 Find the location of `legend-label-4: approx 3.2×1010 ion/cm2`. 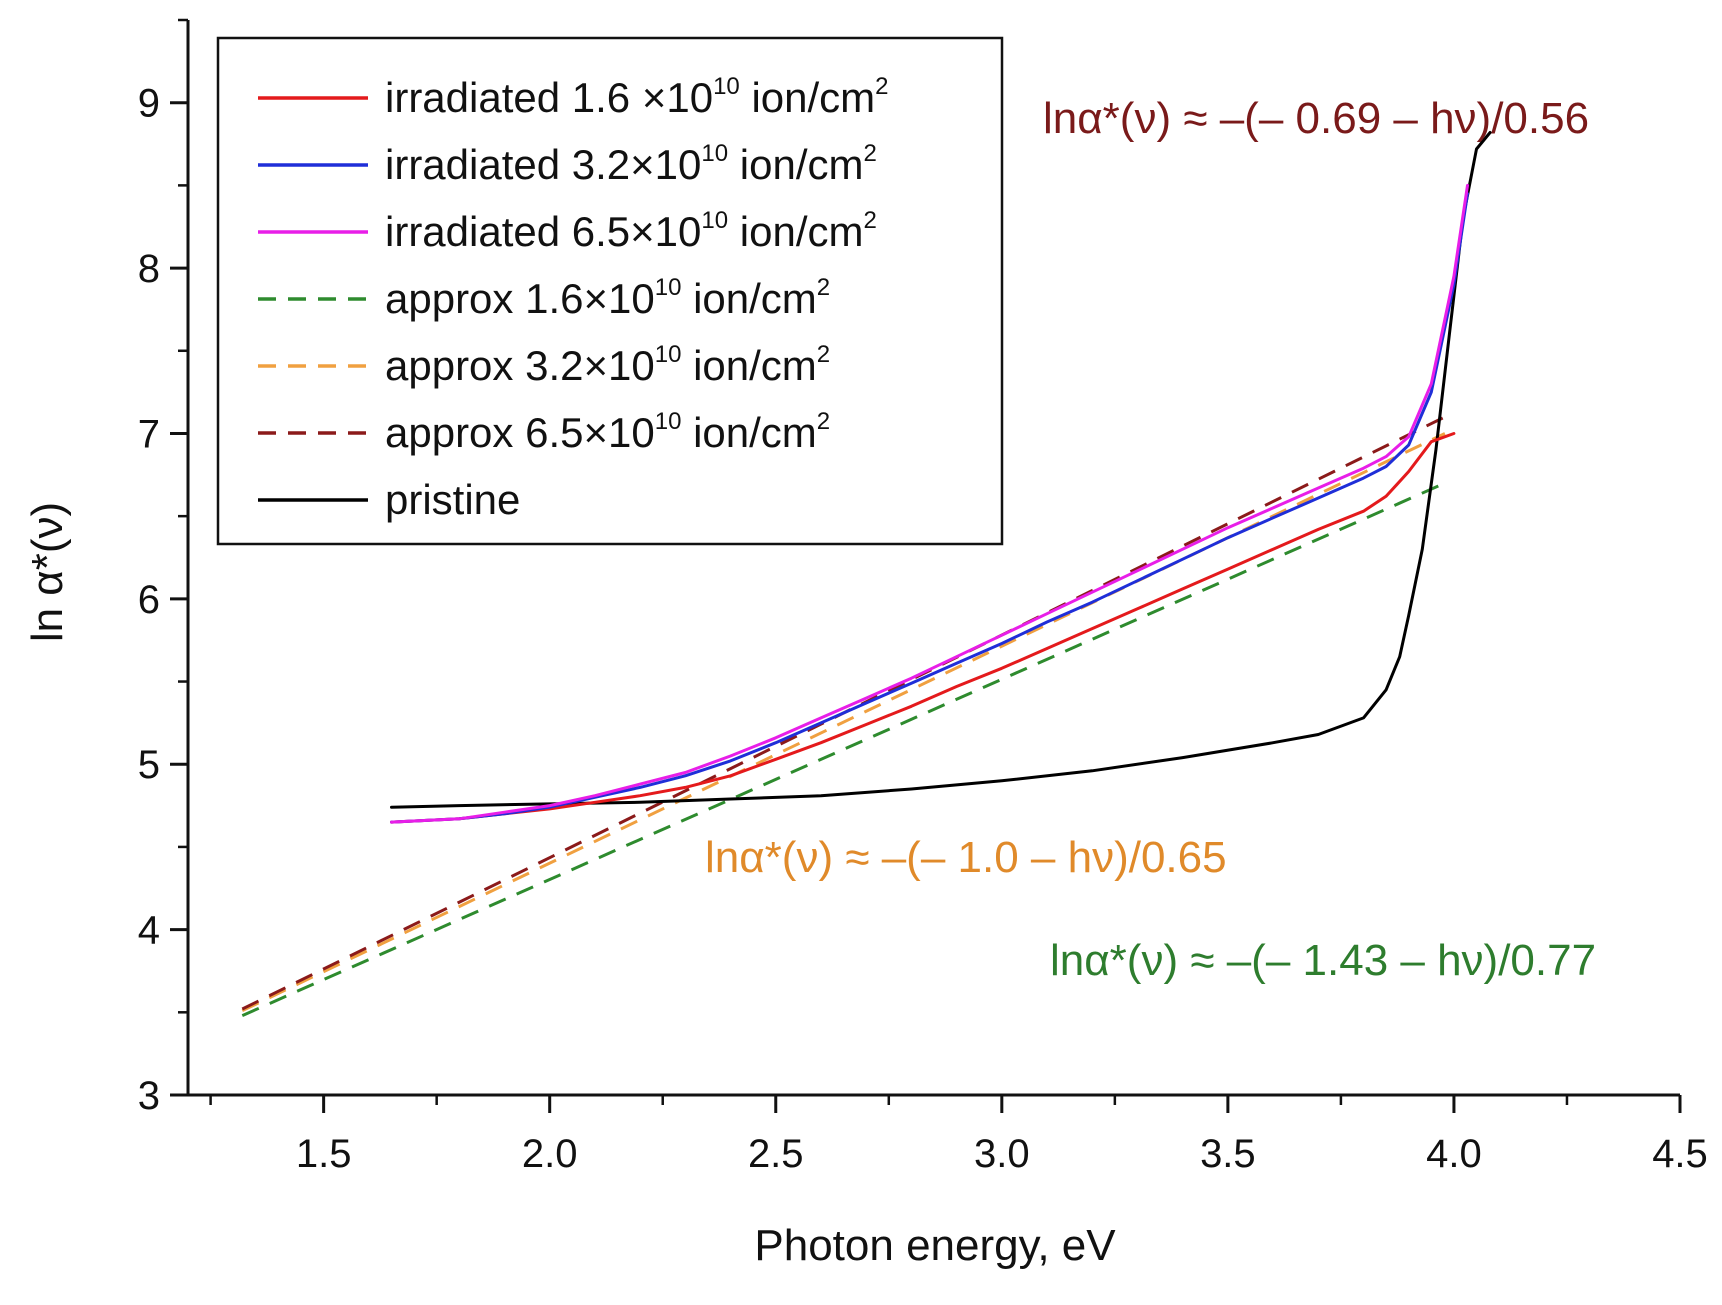

legend-label-4: approx 3.2×1010 ion/cm2 is located at coordinates (607, 365).